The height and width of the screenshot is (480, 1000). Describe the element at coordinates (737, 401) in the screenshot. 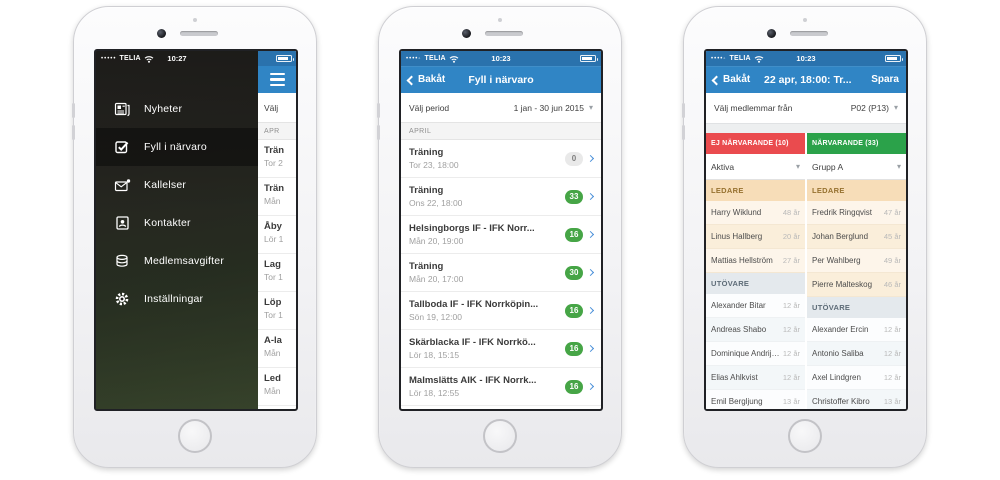

I see `member-name: Emil Bergljung` at that location.